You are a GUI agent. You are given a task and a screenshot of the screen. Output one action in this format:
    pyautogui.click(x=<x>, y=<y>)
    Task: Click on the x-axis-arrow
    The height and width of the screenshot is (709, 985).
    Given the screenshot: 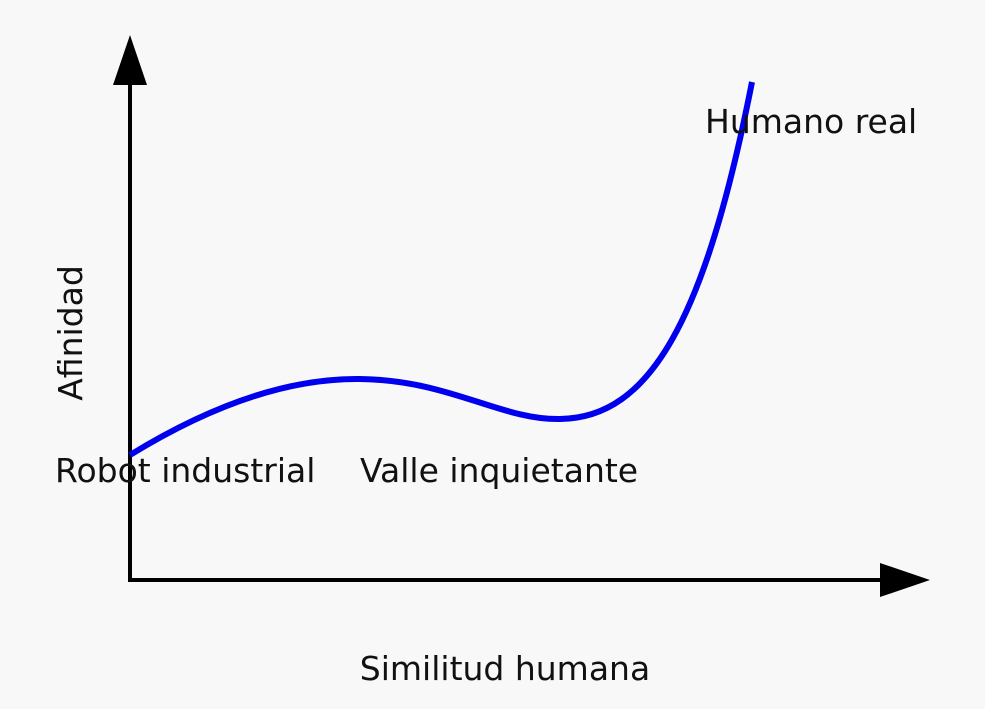 What is the action you would take?
    pyautogui.click(x=905, y=580)
    